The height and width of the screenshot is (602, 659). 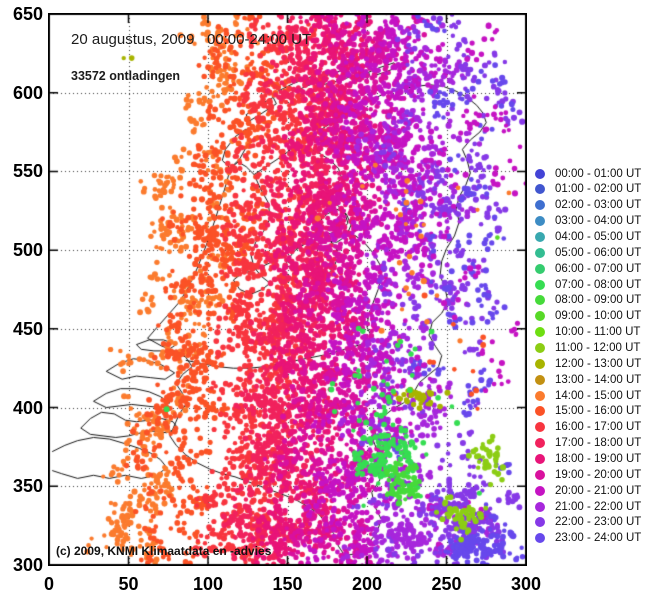 I want to click on legend-row: 02:00 - 03:00 UT, so click(x=586, y=205).